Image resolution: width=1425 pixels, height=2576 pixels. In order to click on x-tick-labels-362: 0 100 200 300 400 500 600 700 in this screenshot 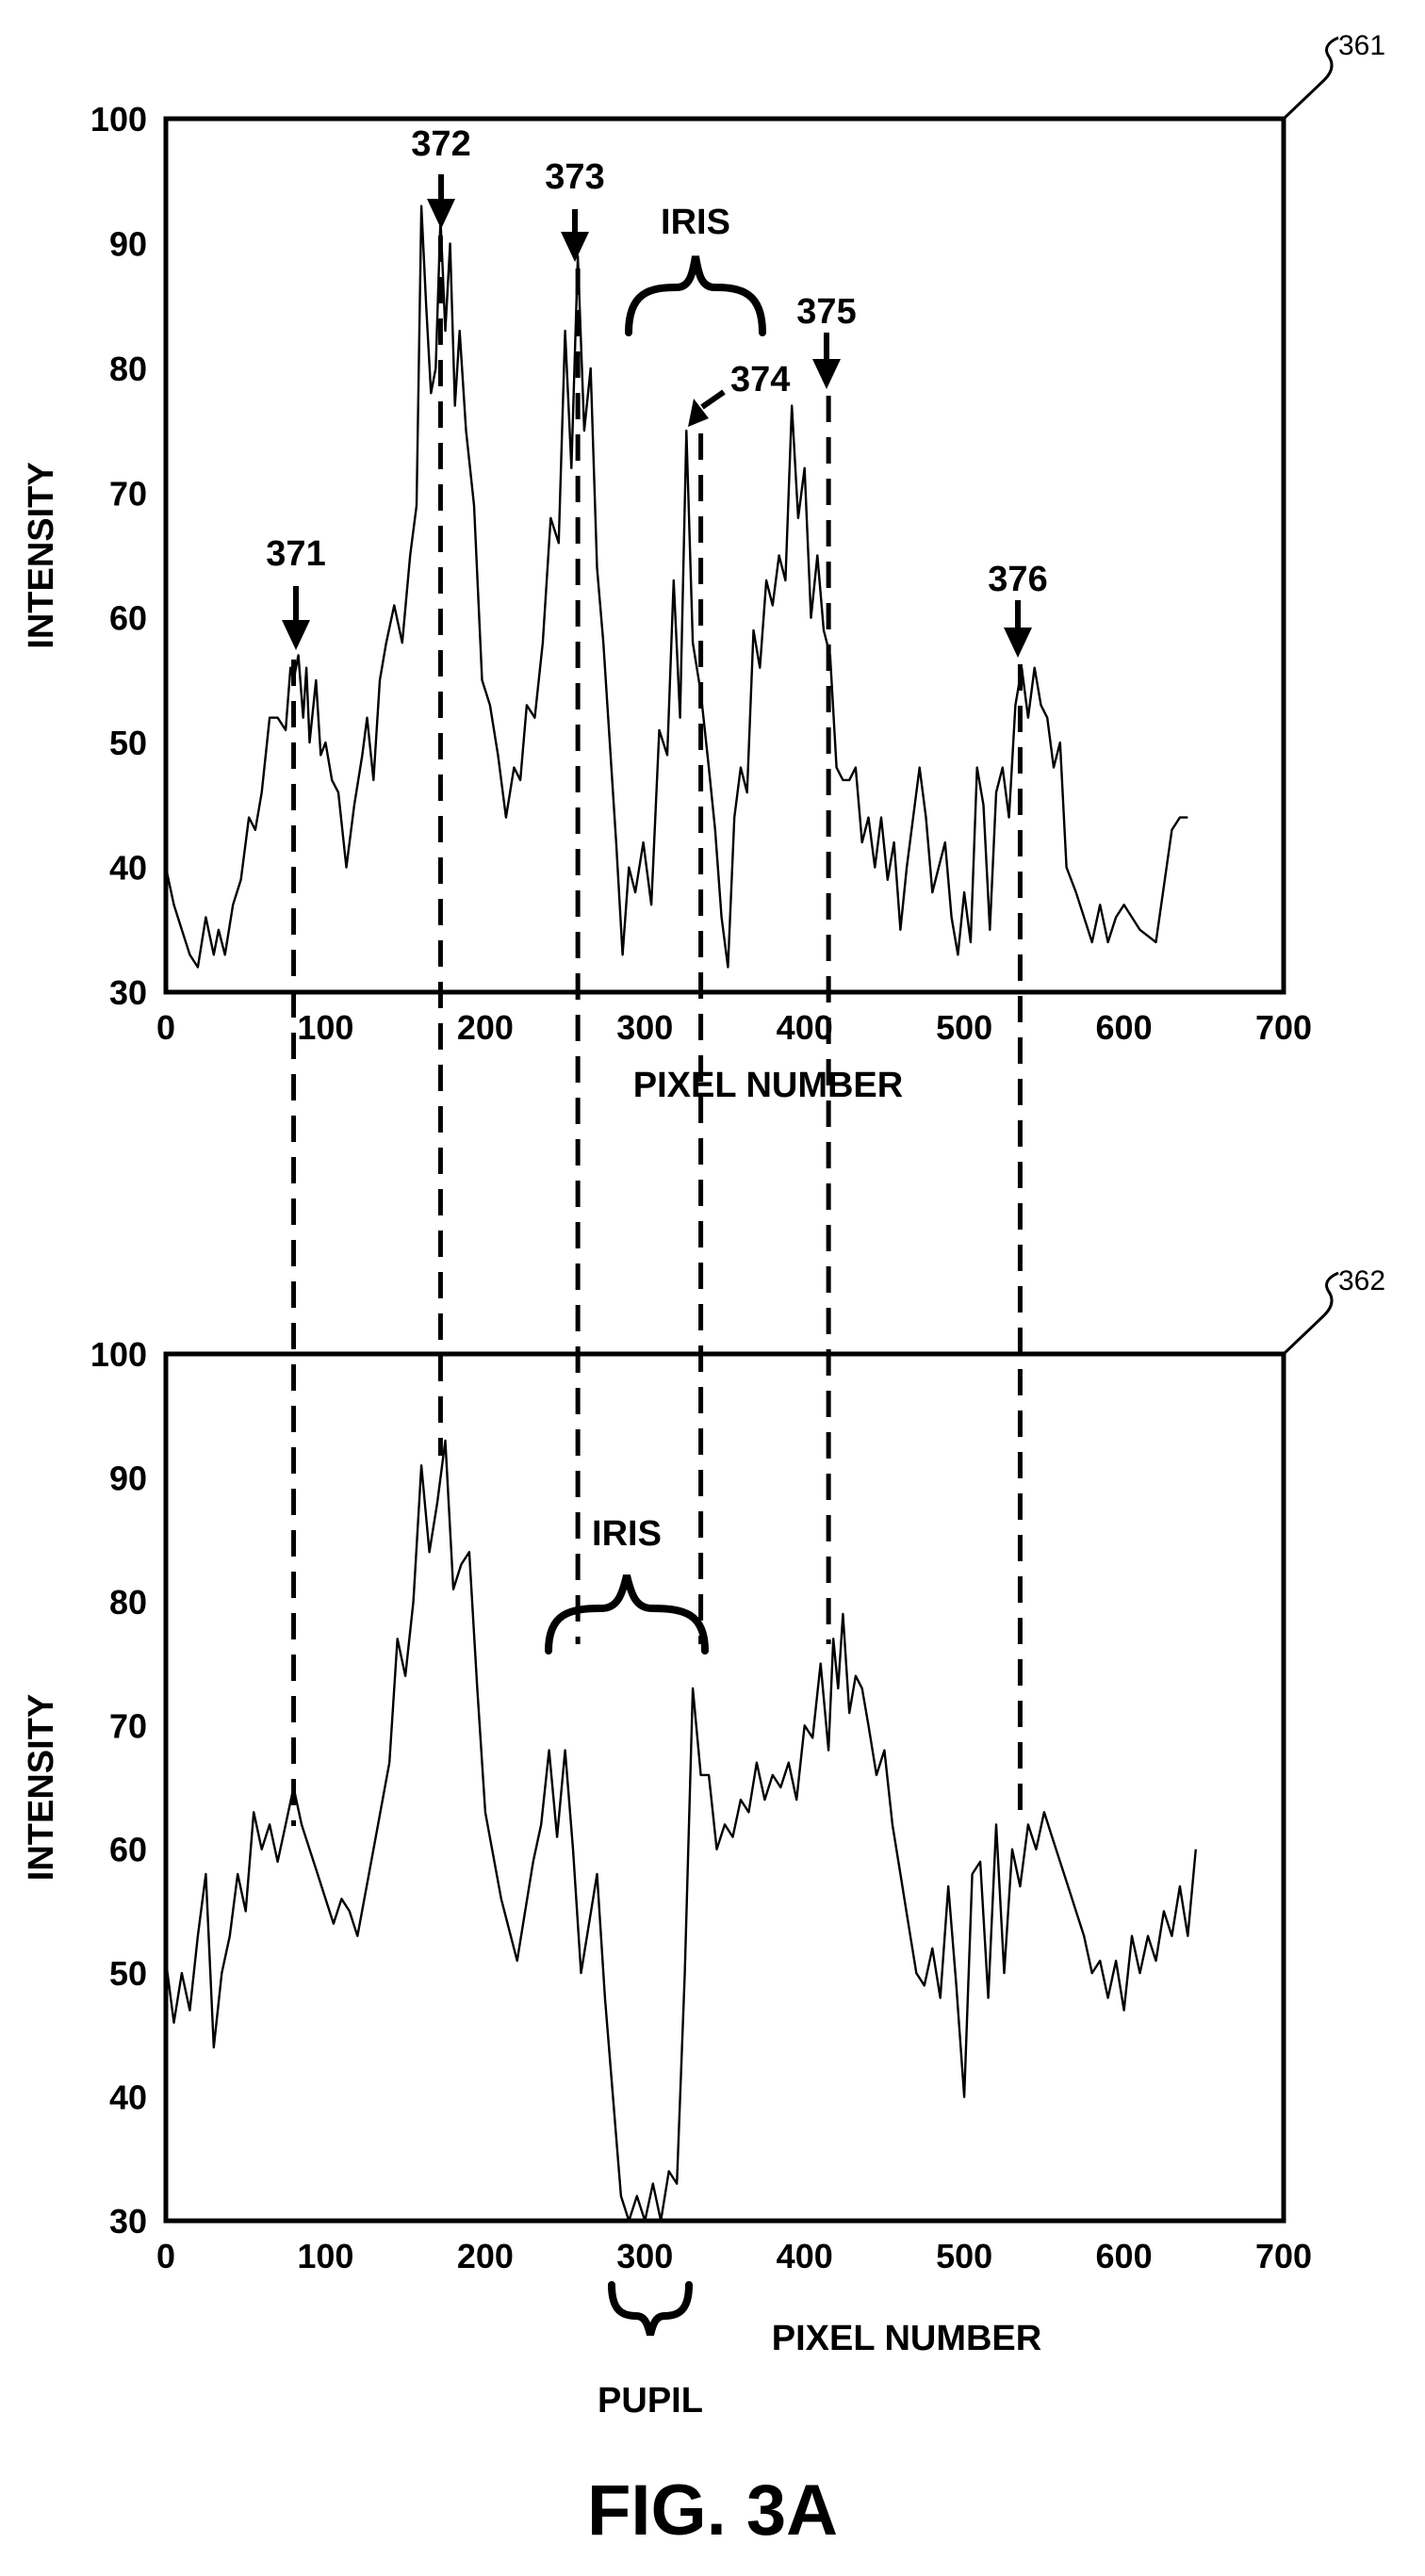, I will do `click(734, 2256)`.